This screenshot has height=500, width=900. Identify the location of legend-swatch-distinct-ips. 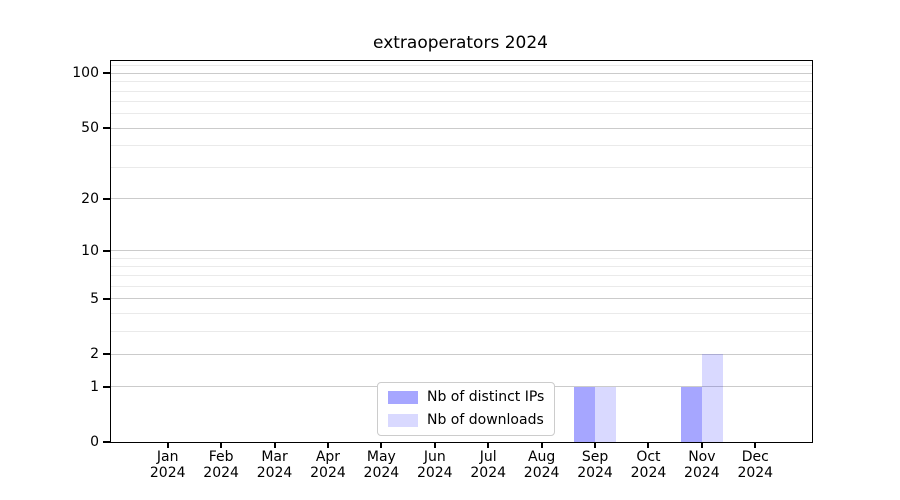
(403, 397).